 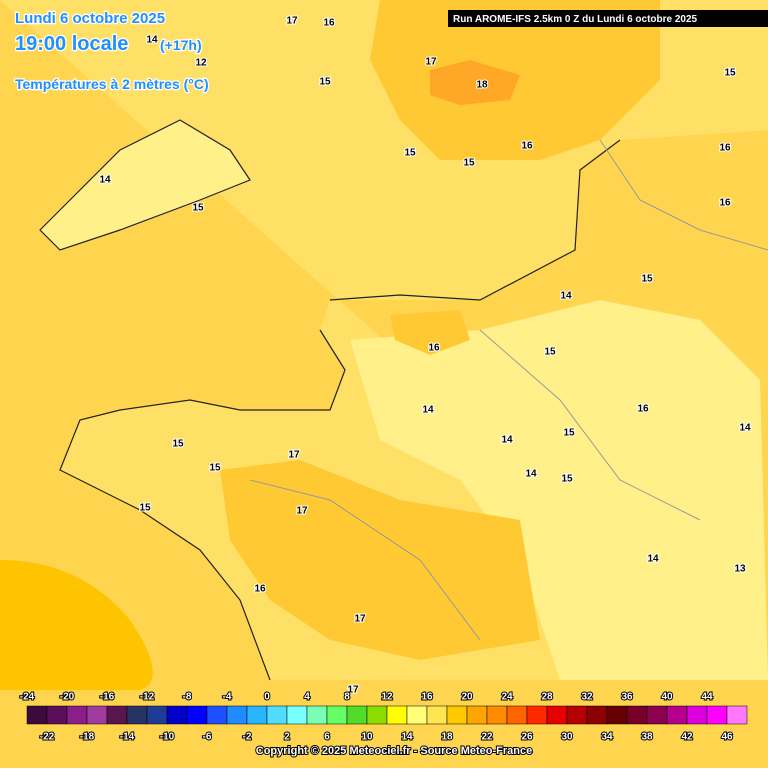 I want to click on colorbar-label: 30, so click(x=567, y=737).